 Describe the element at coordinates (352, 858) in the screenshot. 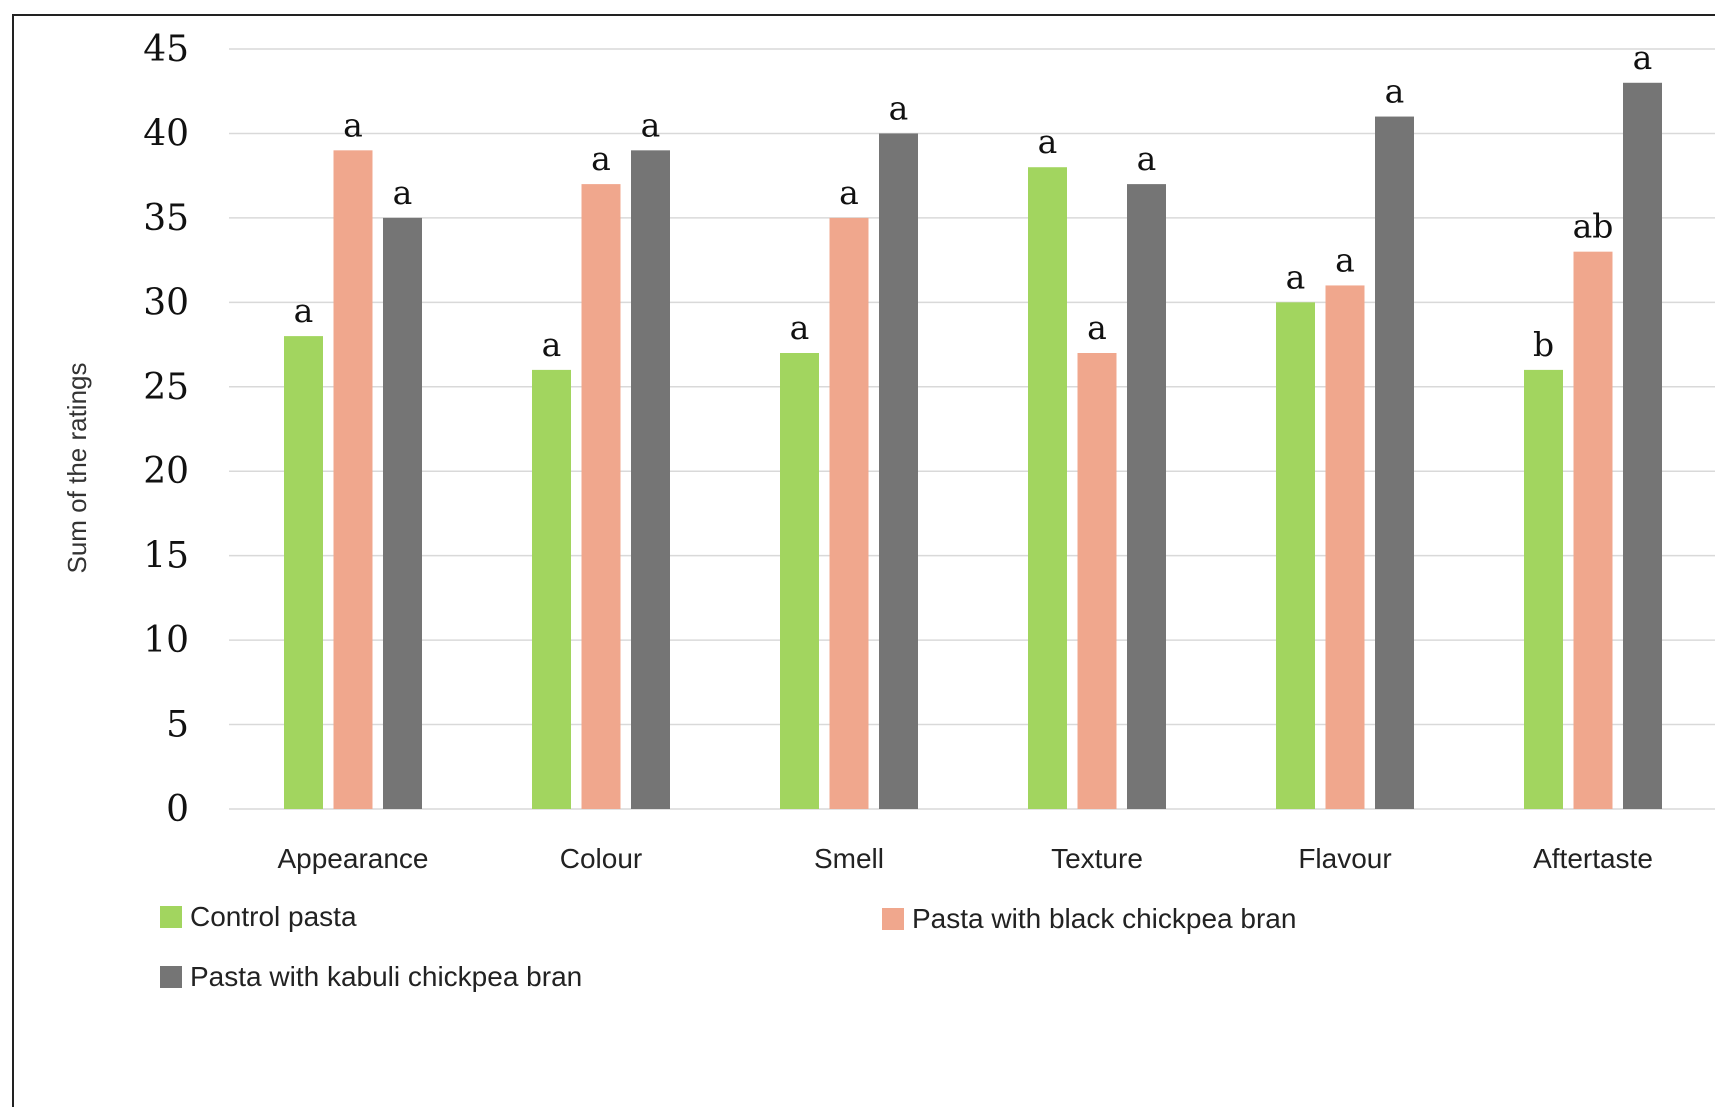

I see `x-category-label: Appearance` at that location.